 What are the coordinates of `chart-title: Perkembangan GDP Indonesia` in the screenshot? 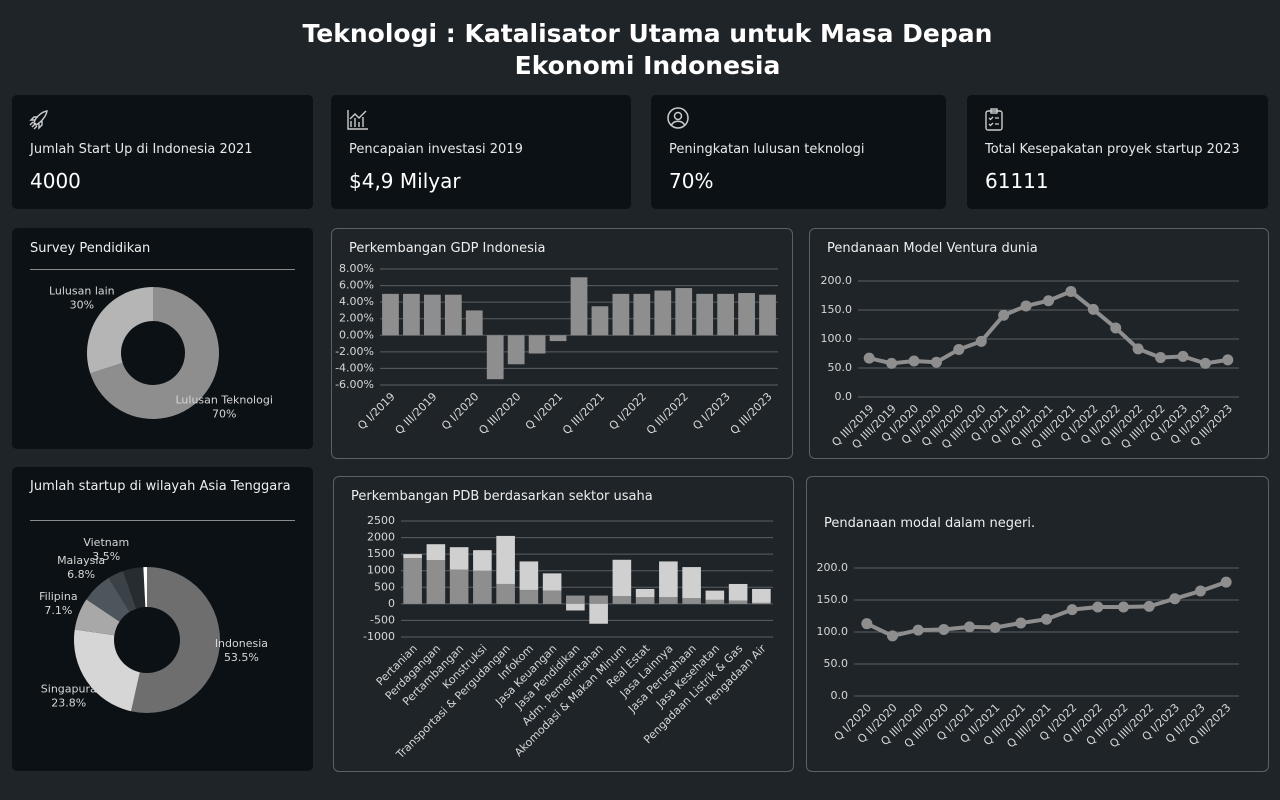 It's located at (447, 248).